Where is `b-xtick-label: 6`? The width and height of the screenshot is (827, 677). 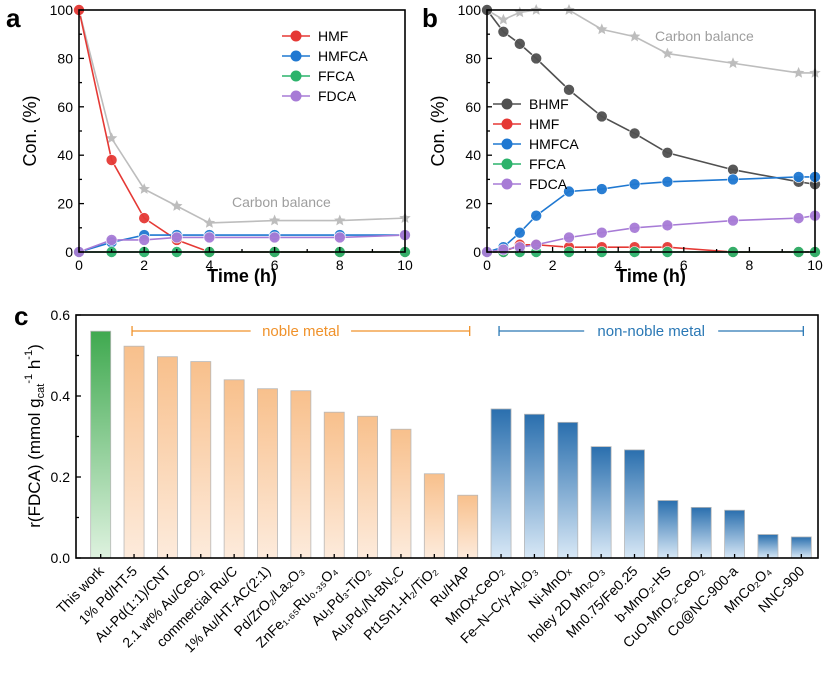 b-xtick-label: 6 is located at coordinates (684, 265).